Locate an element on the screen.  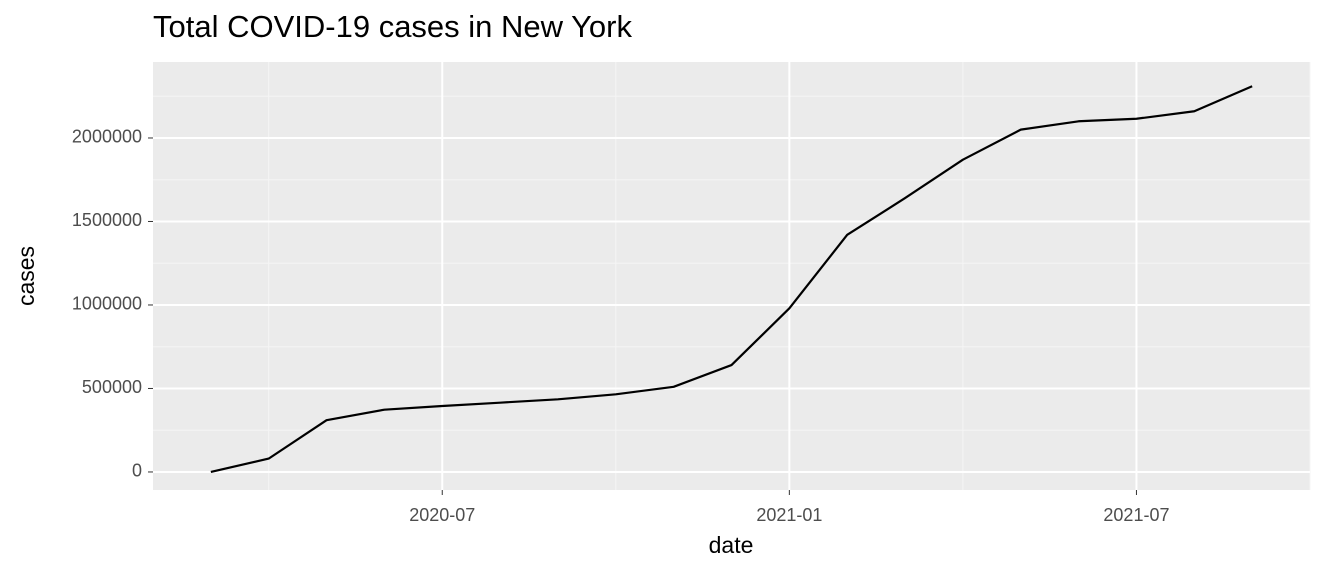
x-tick-label: 2021-01 is located at coordinates (789, 515).